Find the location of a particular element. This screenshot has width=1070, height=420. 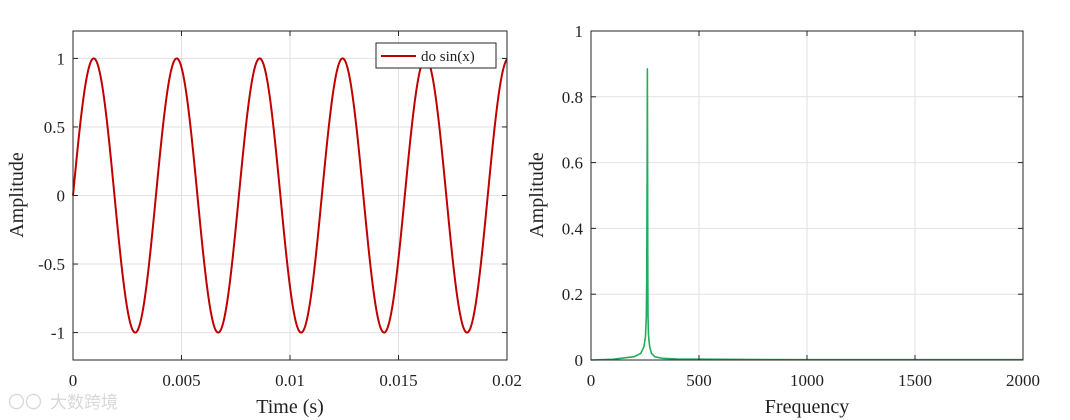

left-x-axis-label: Time (s) is located at coordinates (290, 407).